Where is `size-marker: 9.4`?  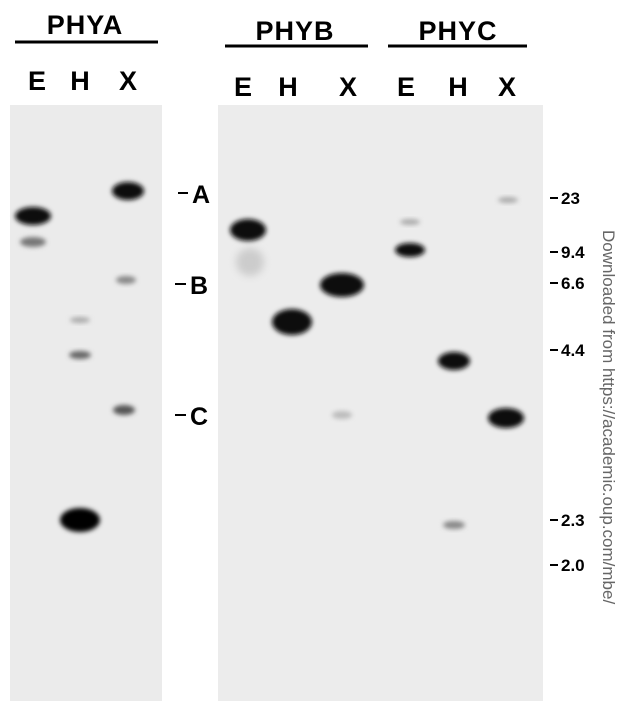 size-marker: 9.4 is located at coordinates (573, 252).